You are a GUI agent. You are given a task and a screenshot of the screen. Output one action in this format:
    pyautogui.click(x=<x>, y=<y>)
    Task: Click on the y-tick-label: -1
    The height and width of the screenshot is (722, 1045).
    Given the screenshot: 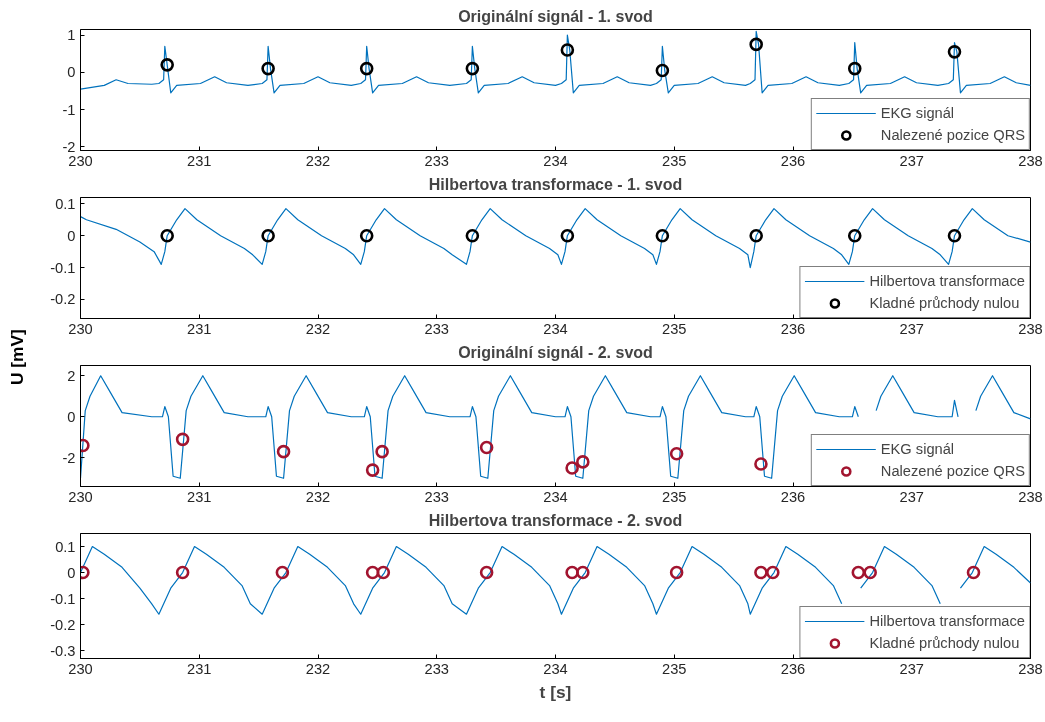 What is the action you would take?
    pyautogui.click(x=69, y=109)
    